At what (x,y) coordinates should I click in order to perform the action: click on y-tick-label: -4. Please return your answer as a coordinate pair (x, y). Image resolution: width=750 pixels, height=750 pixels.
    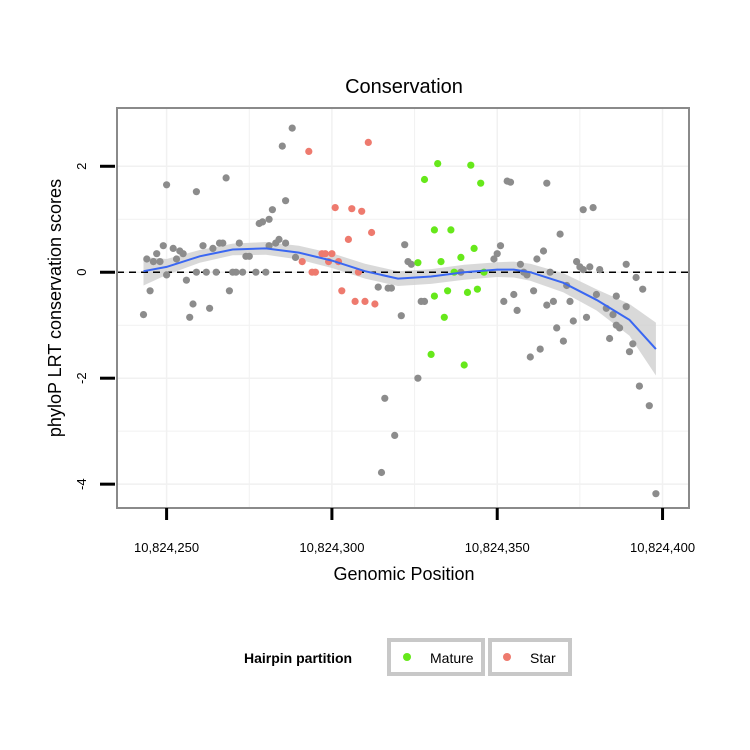
    Looking at the image, I should click on (81, 484).